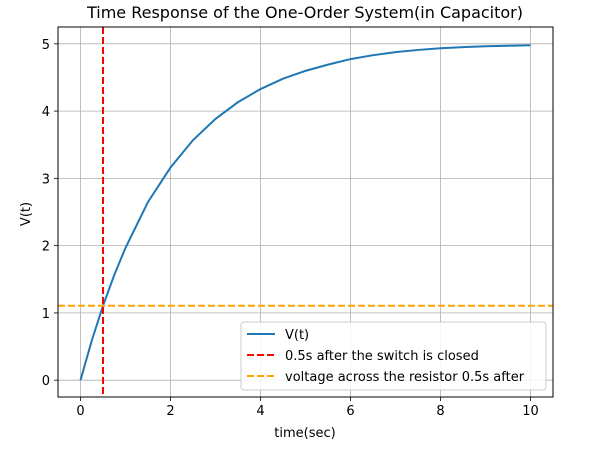 The height and width of the screenshot is (450, 605). What do you see at coordinates (46, 45) in the screenshot?
I see `y-tick-label: 5` at bounding box center [46, 45].